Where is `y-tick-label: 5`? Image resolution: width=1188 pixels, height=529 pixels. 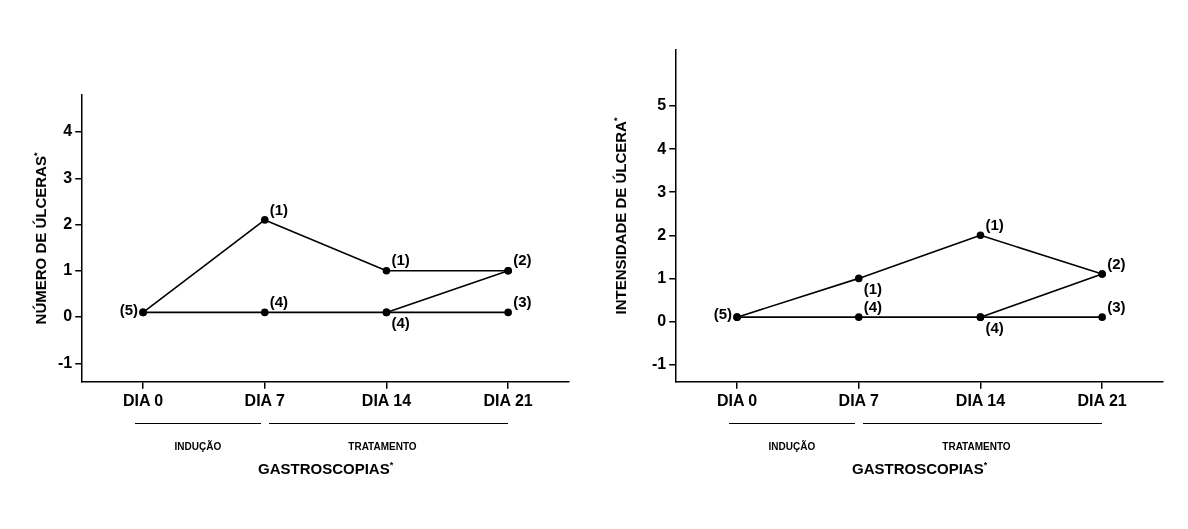
y-tick-label: 5 is located at coordinates (662, 105).